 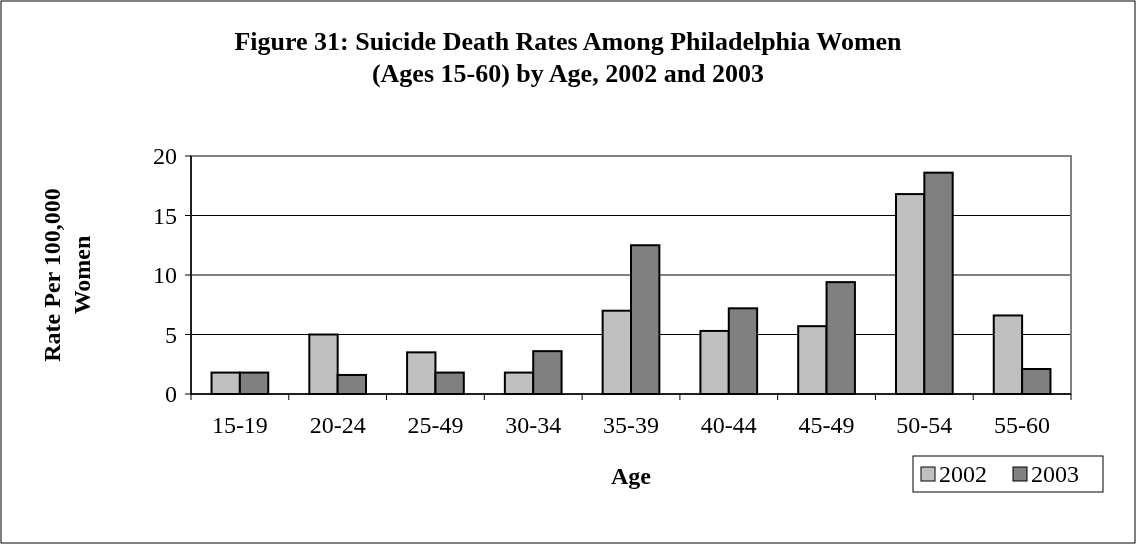 What do you see at coordinates (337, 425) in the screenshot?
I see `x-tick-label: 20-24` at bounding box center [337, 425].